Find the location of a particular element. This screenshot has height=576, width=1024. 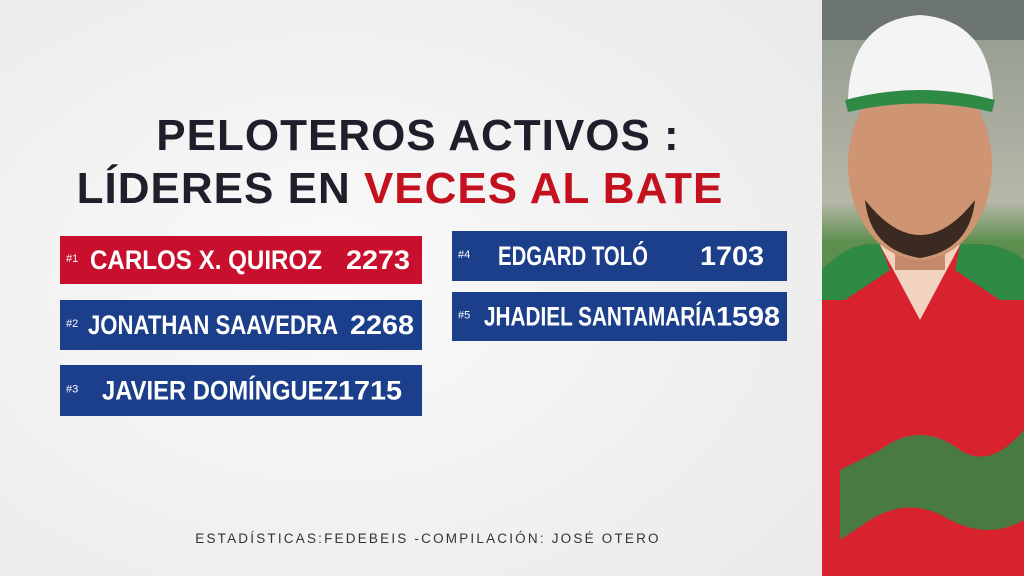

player-name: JONATHAN SAAVEDRA is located at coordinates (213, 325).